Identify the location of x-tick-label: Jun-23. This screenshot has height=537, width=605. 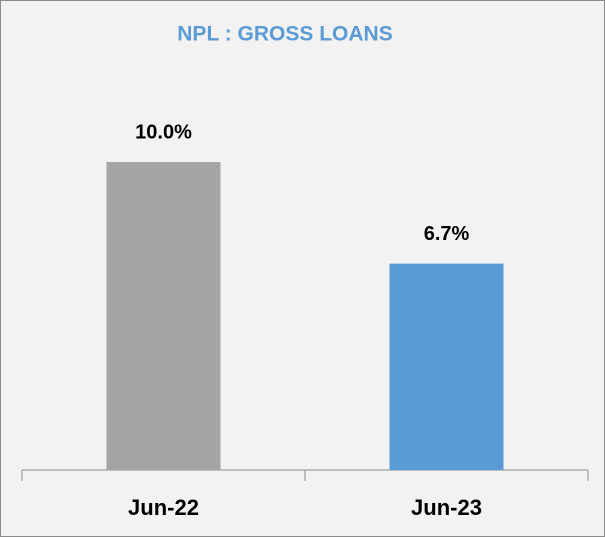
(446, 507).